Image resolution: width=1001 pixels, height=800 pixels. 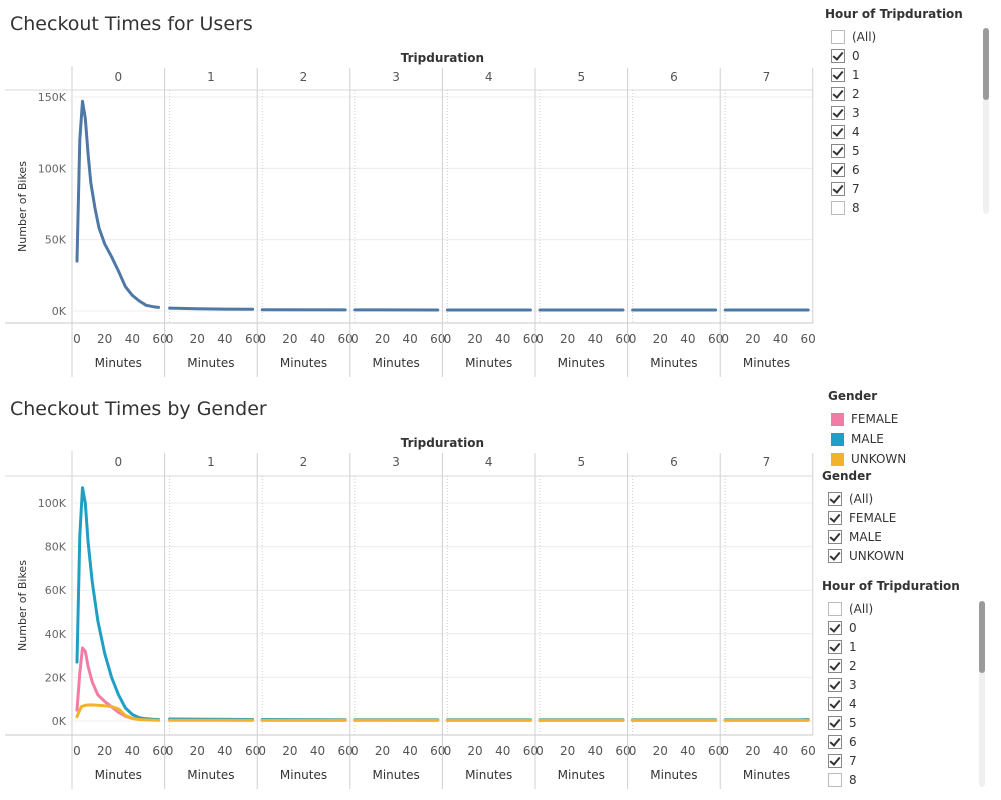 What do you see at coordinates (909, 419) in the screenshot?
I see `legend-item: FEMALE` at bounding box center [909, 419].